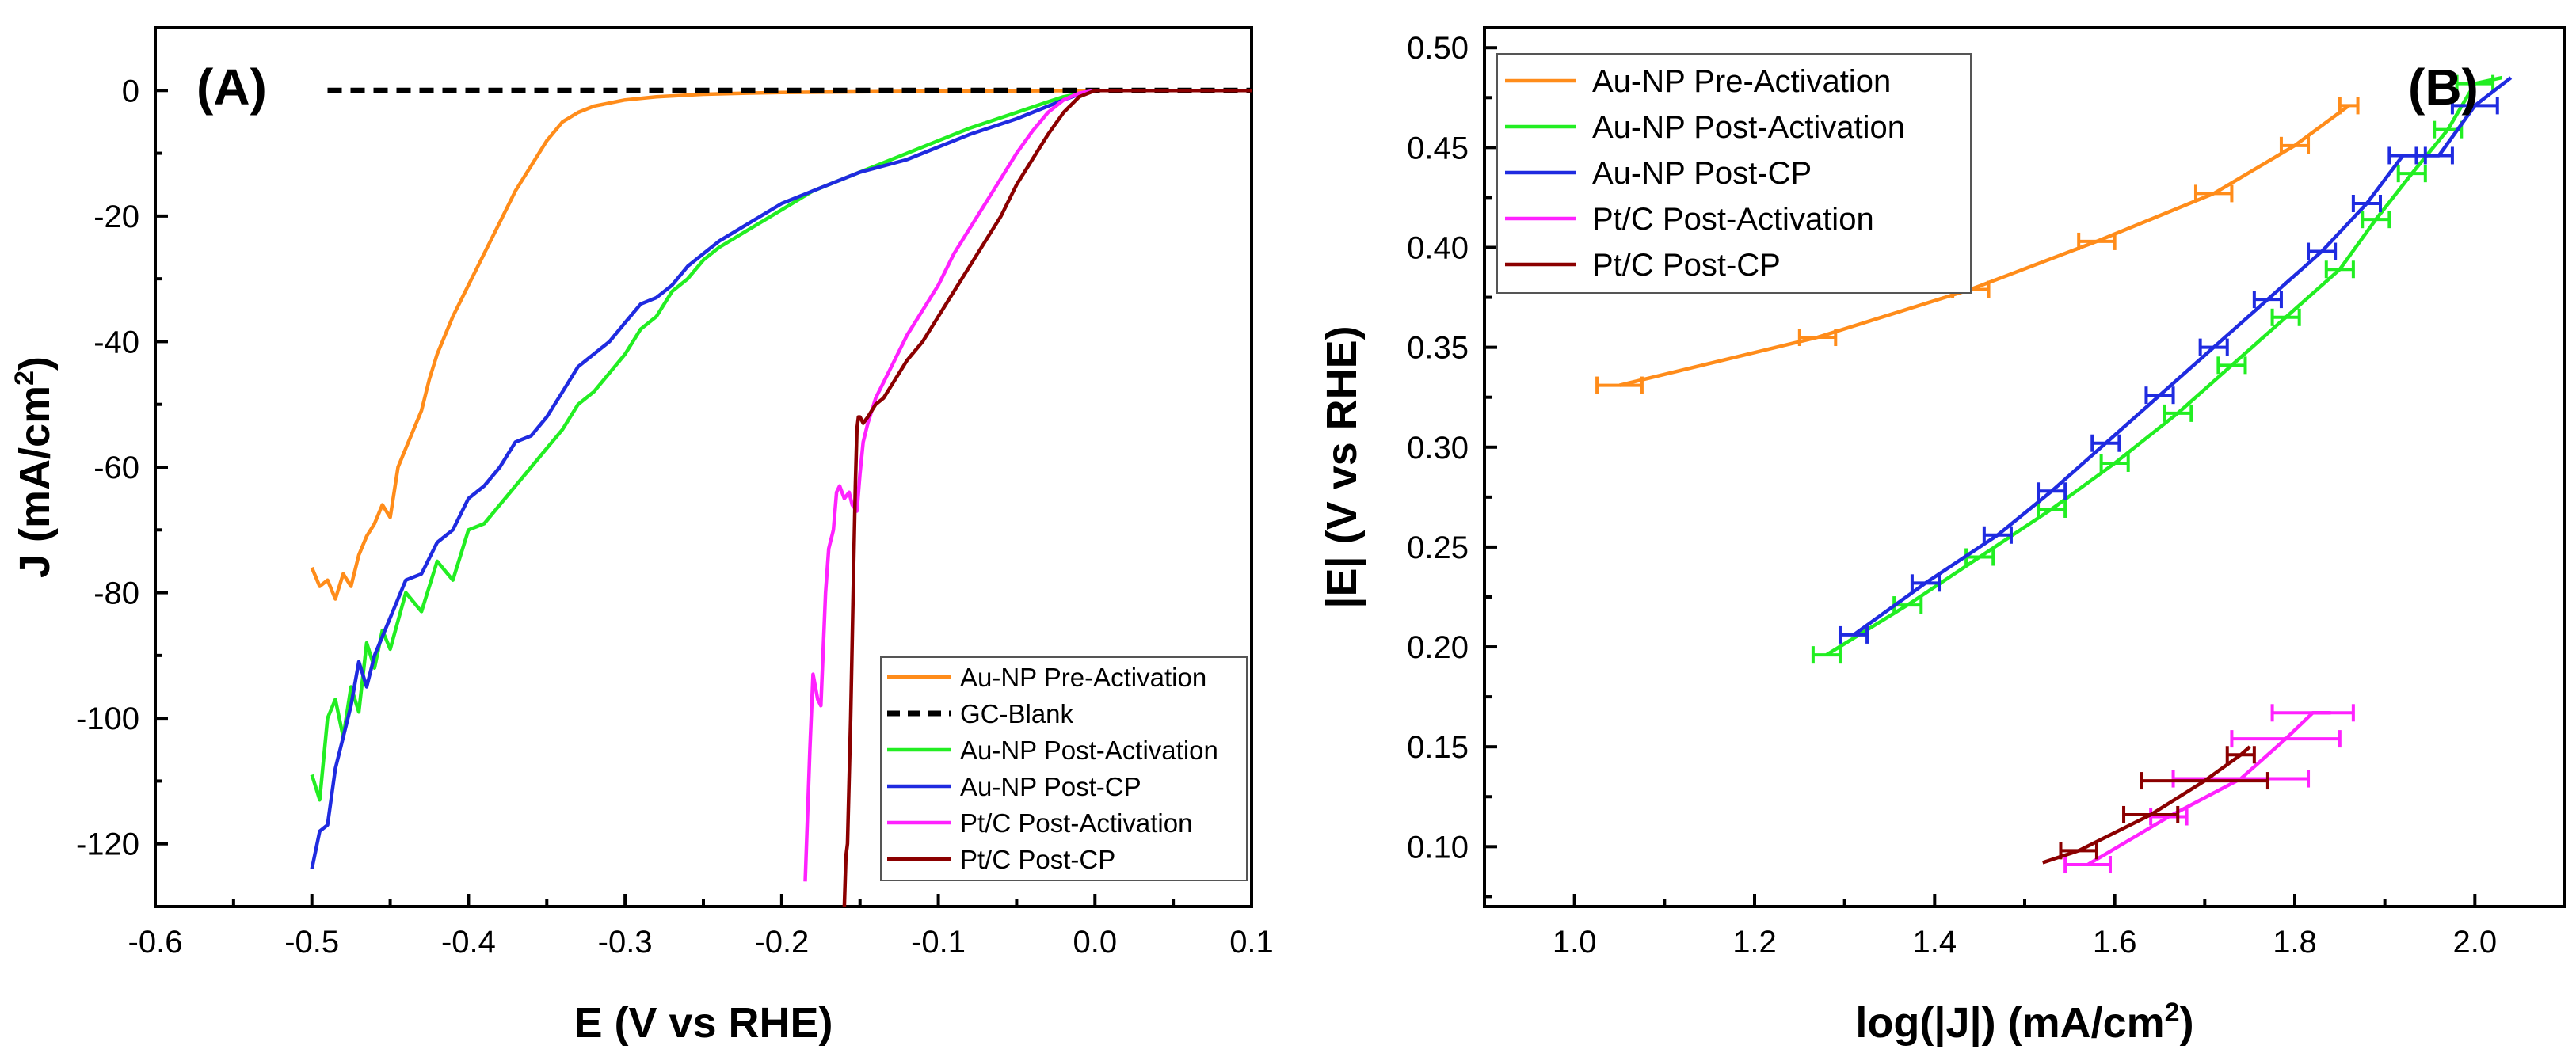 The image size is (2576, 1057). I want to click on panel-b-y-tick-label: 0.35, so click(1438, 348).